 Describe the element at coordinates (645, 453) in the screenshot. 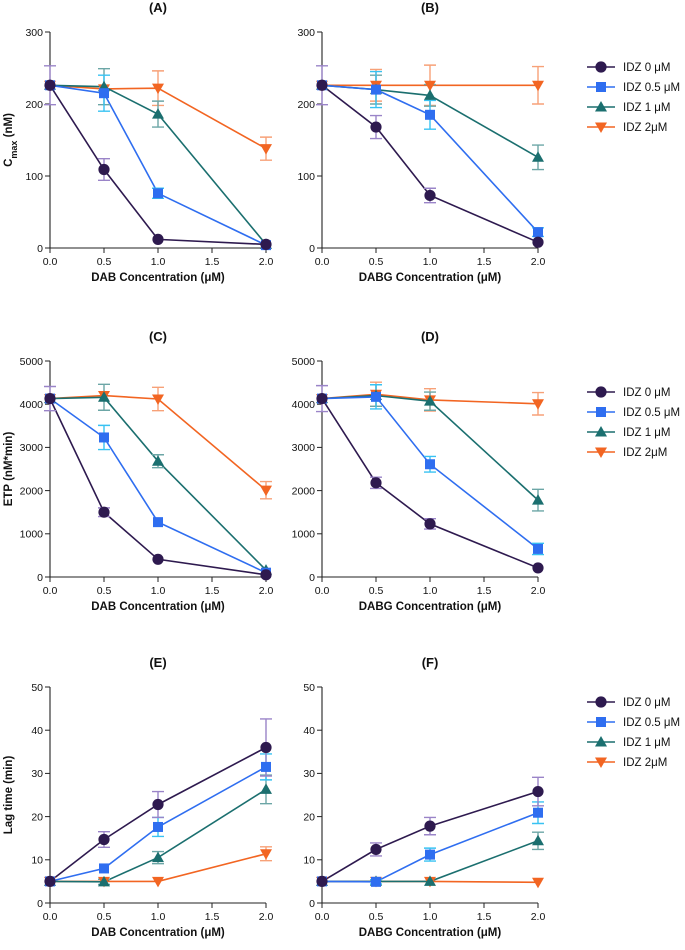

I see `legend-label: IDZ 2μM` at that location.